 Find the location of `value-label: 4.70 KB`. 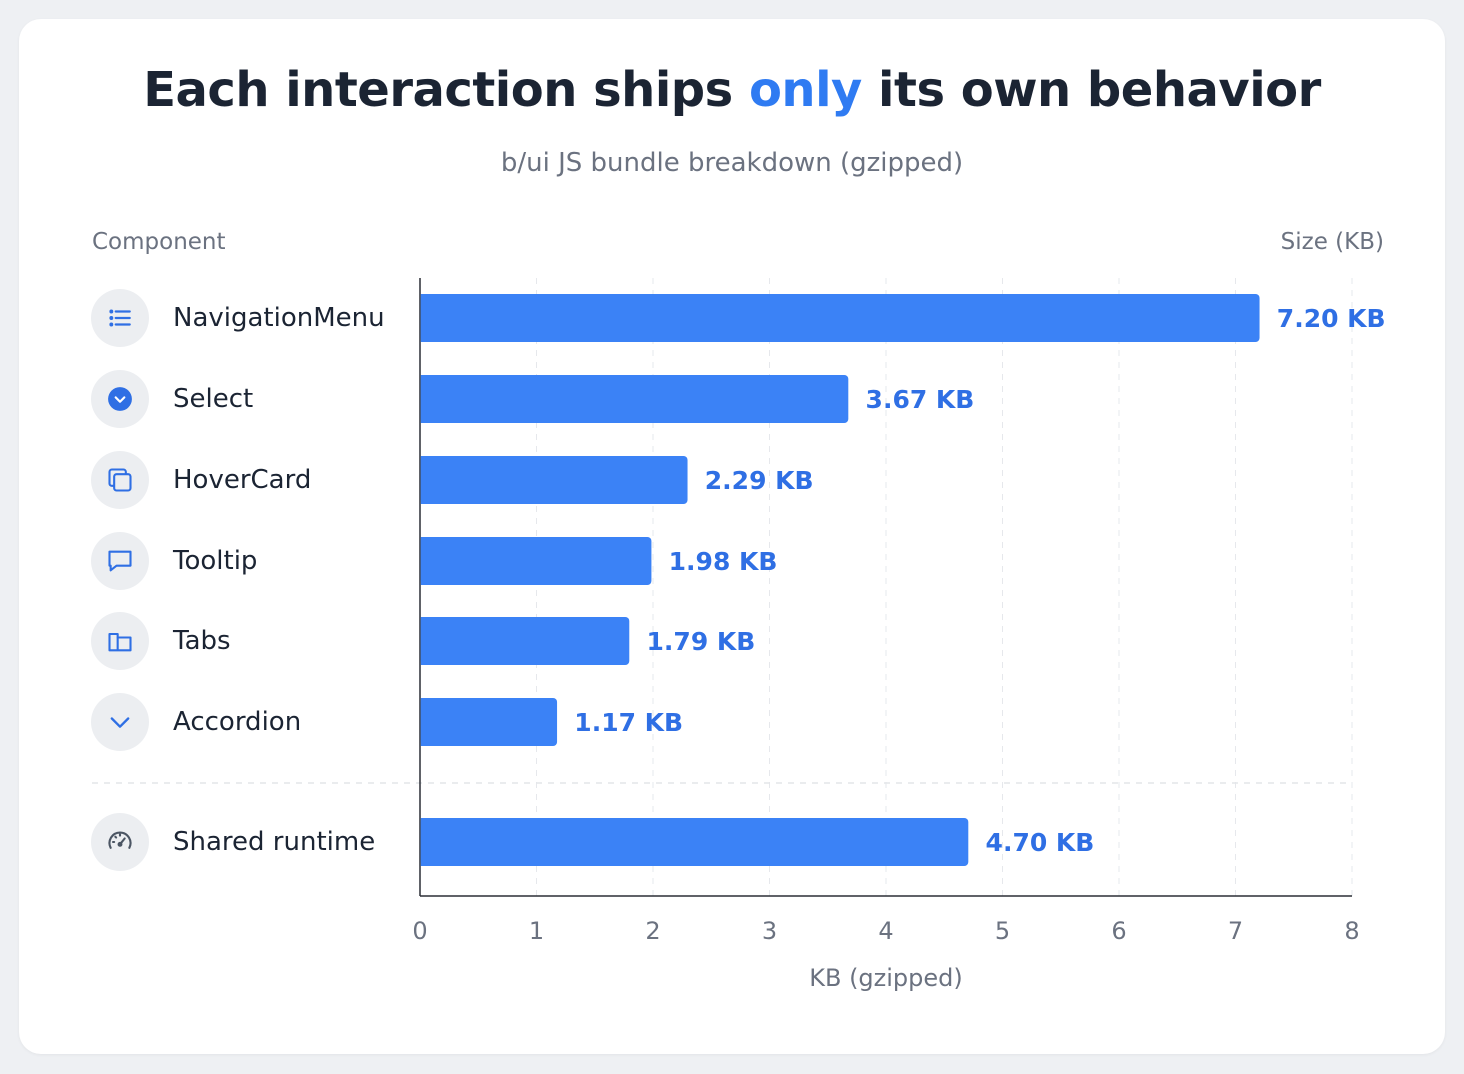

value-label: 4.70 KB is located at coordinates (1040, 842).